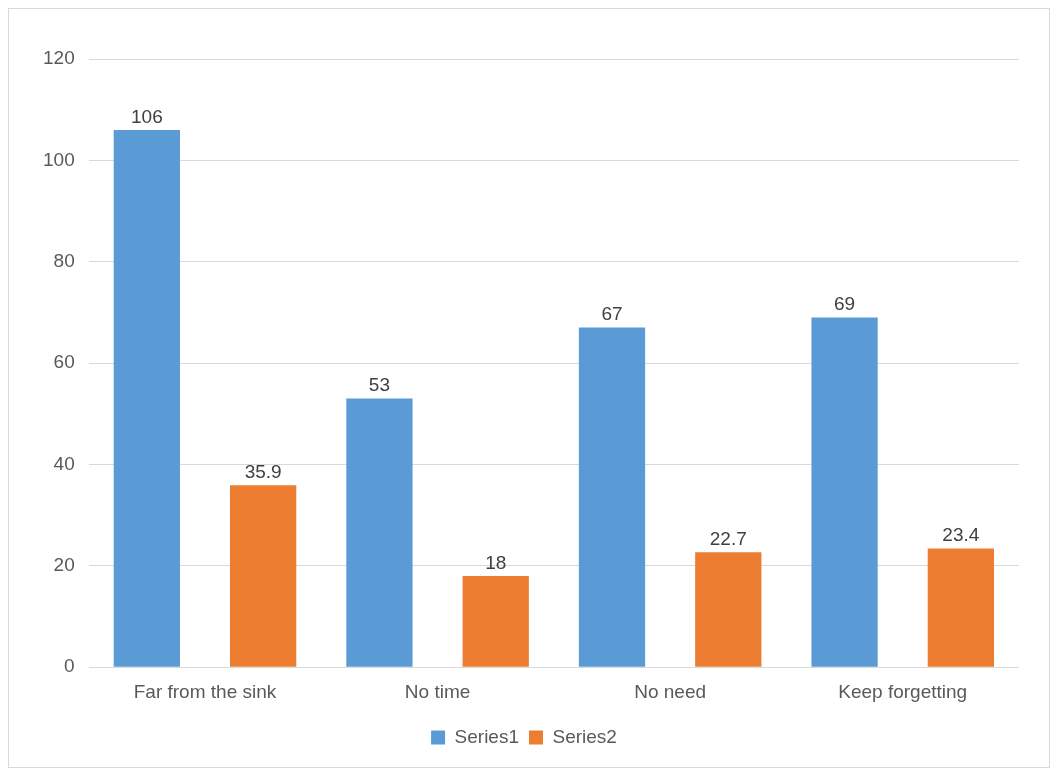 Image resolution: width=1056 pixels, height=774 pixels. Describe the element at coordinates (263, 471) in the screenshot. I see `data-label: 35.9` at that location.